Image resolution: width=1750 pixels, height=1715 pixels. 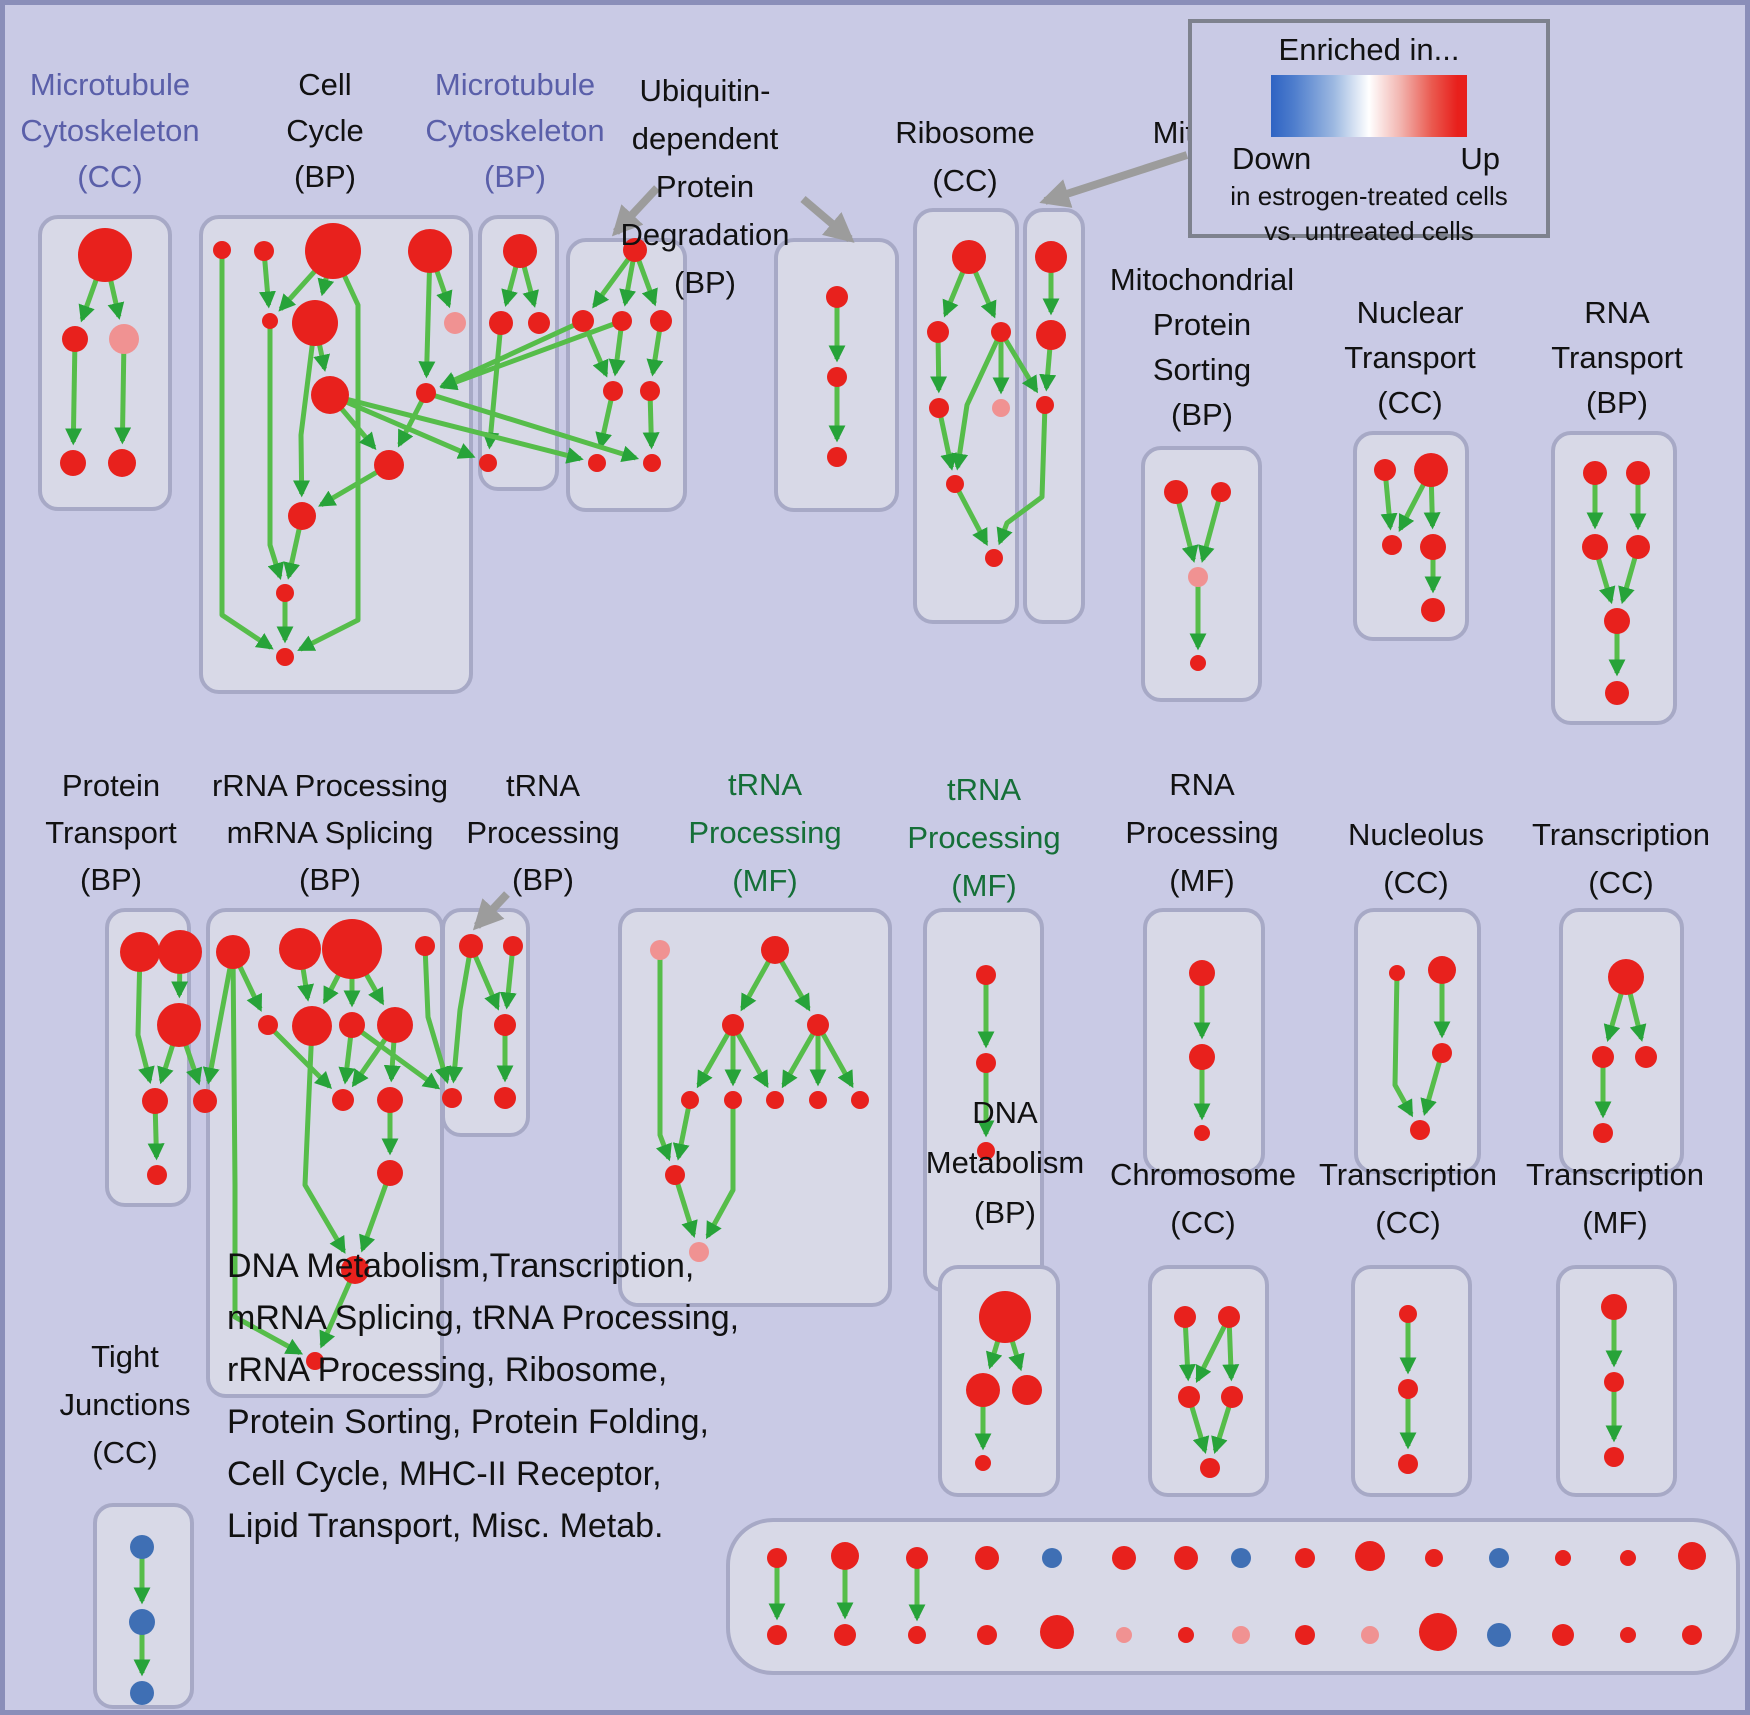 I want to click on cluster-box-transcription-cc-mid, so click(x=1621, y=1041).